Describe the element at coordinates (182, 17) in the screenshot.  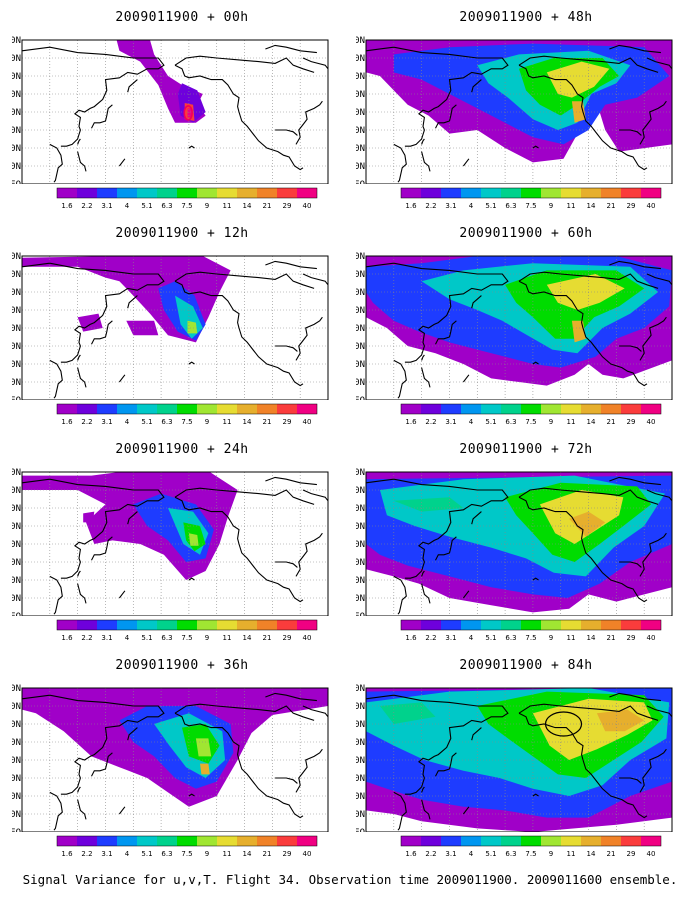
I see `panel-title: 2009011900 + 00h` at that location.